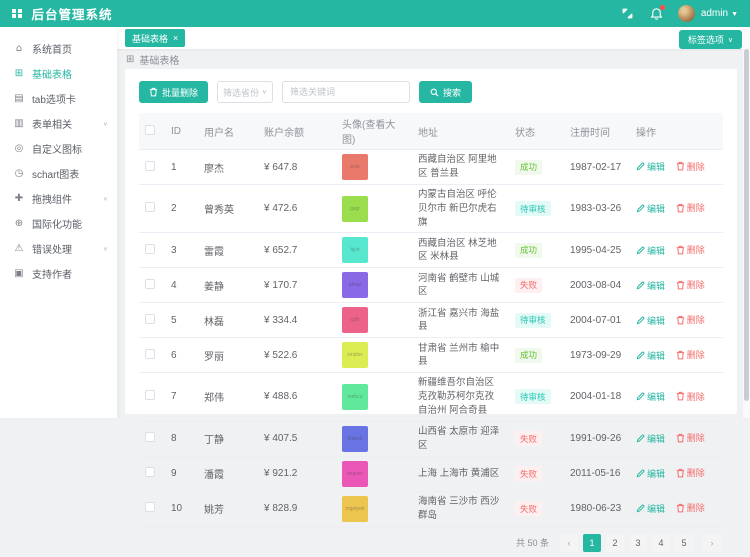 The image size is (750, 557). What do you see at coordinates (712, 543) in the screenshot?
I see `pagination-next-button: ›` at bounding box center [712, 543].